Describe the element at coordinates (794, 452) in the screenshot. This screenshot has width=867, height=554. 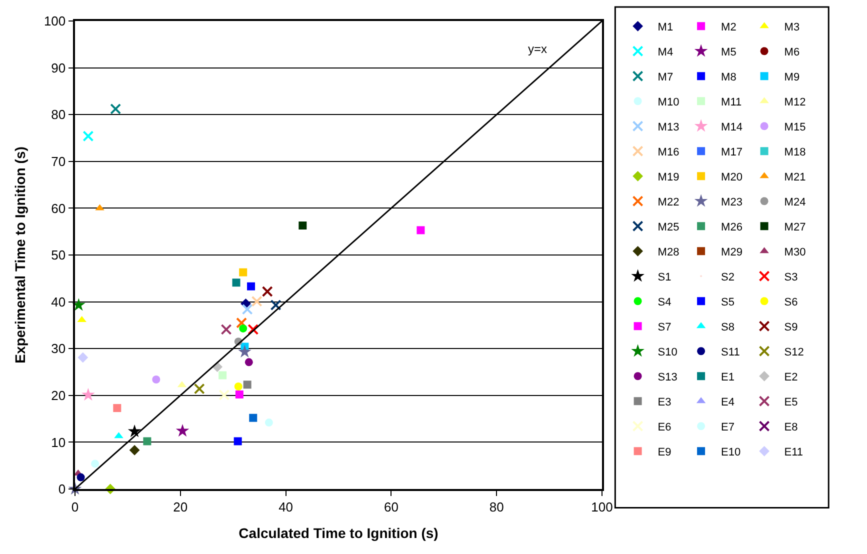
I see `legend-label: E11` at that location.